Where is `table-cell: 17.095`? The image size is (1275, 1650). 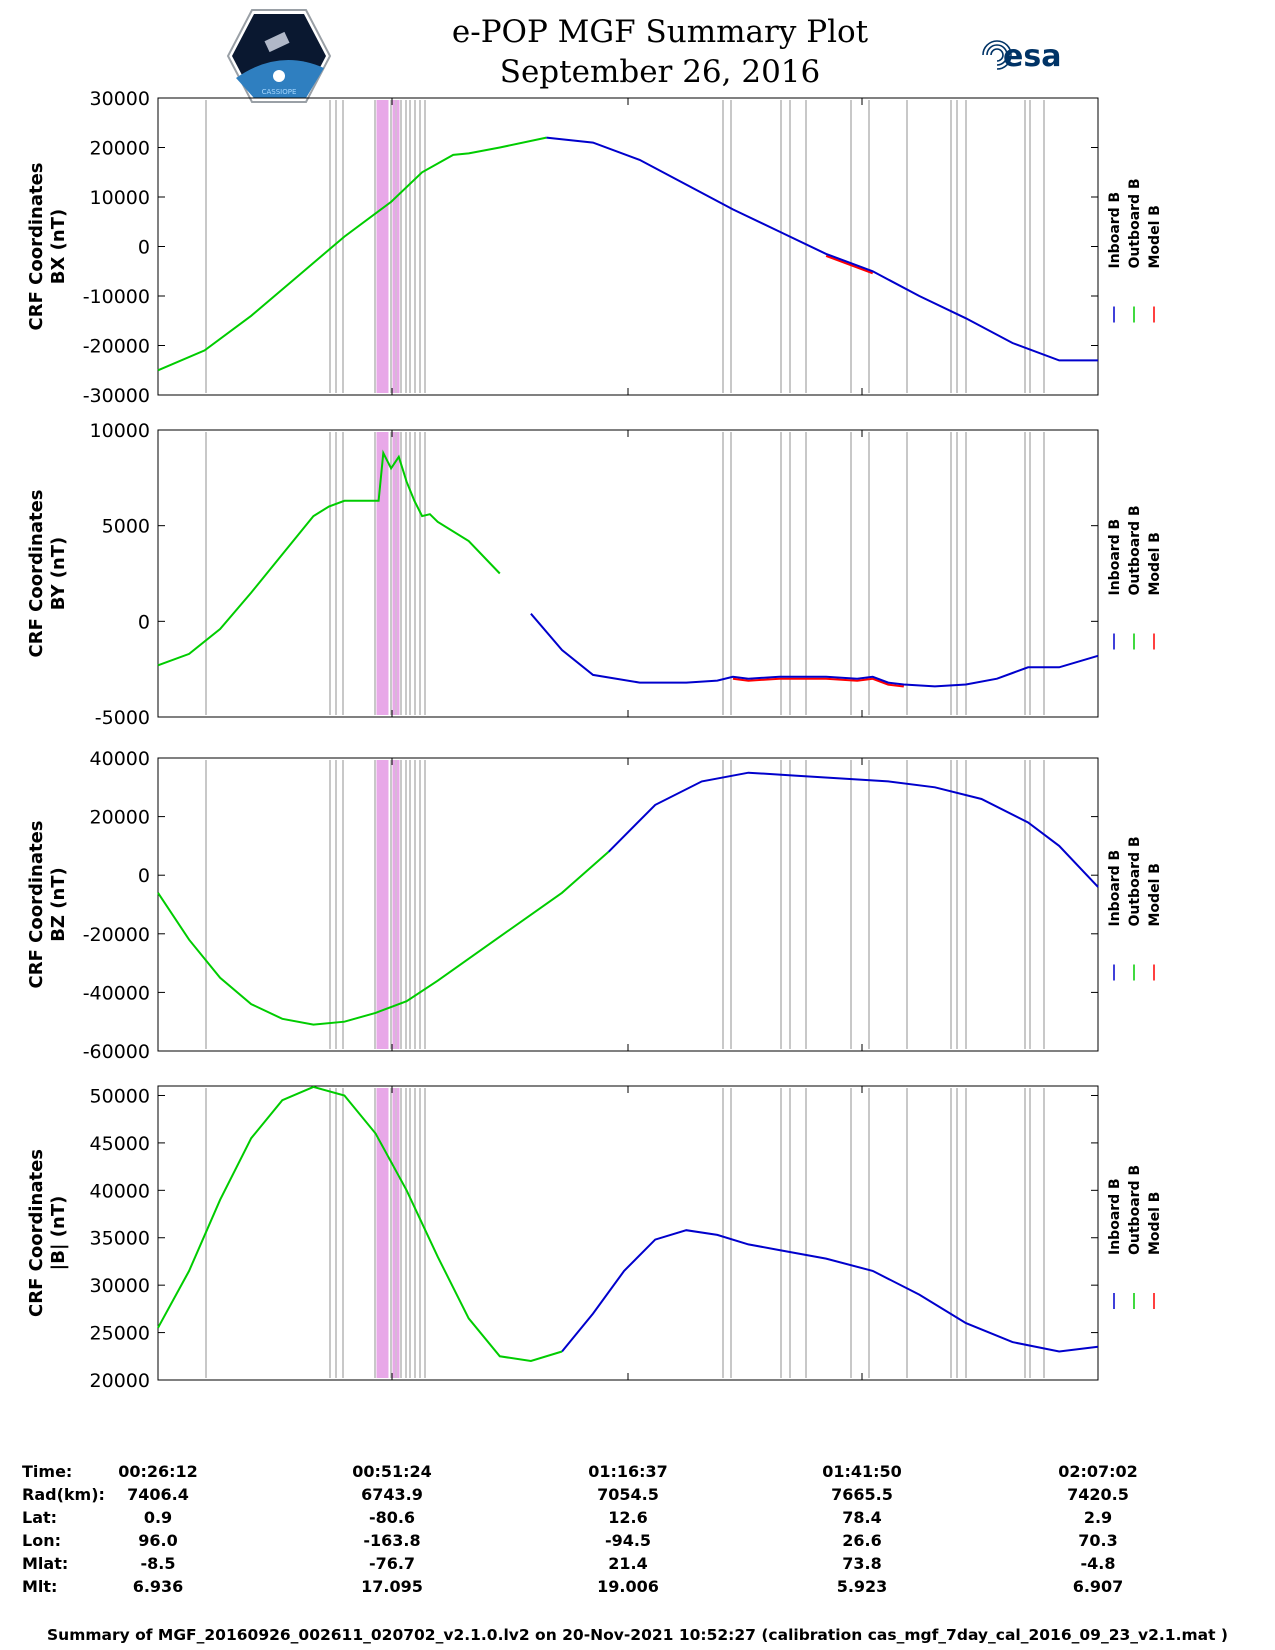
table-cell: 17.095 is located at coordinates (392, 1586).